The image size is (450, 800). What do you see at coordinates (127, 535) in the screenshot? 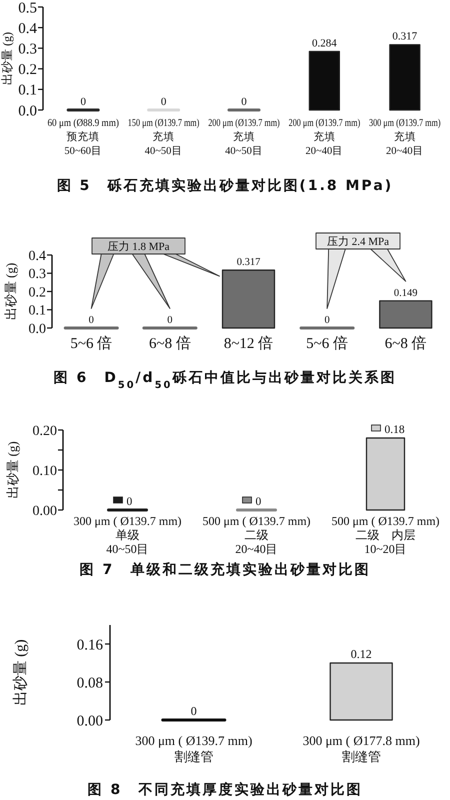
I see `x-tick-label: 300 μm ( Ø139.7 mm) 单级 40~50目` at bounding box center [127, 535].